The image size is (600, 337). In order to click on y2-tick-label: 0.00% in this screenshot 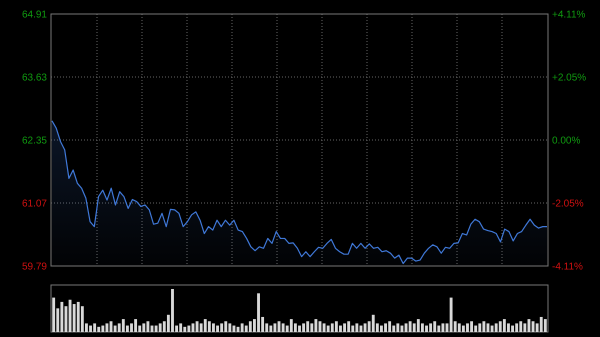, I will do `click(566, 141)`.